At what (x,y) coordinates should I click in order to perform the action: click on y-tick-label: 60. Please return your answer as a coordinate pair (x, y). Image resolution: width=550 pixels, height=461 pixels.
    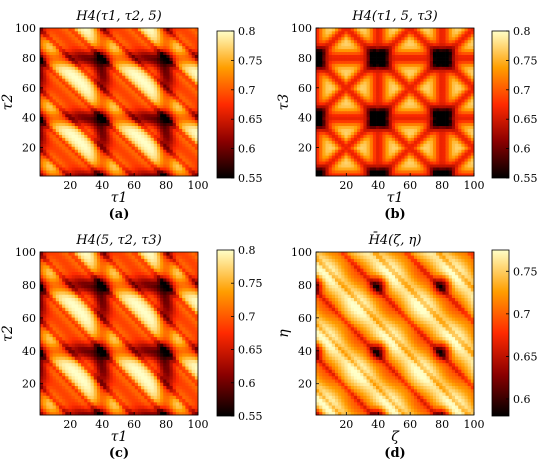
    Looking at the image, I should click on (29, 88).